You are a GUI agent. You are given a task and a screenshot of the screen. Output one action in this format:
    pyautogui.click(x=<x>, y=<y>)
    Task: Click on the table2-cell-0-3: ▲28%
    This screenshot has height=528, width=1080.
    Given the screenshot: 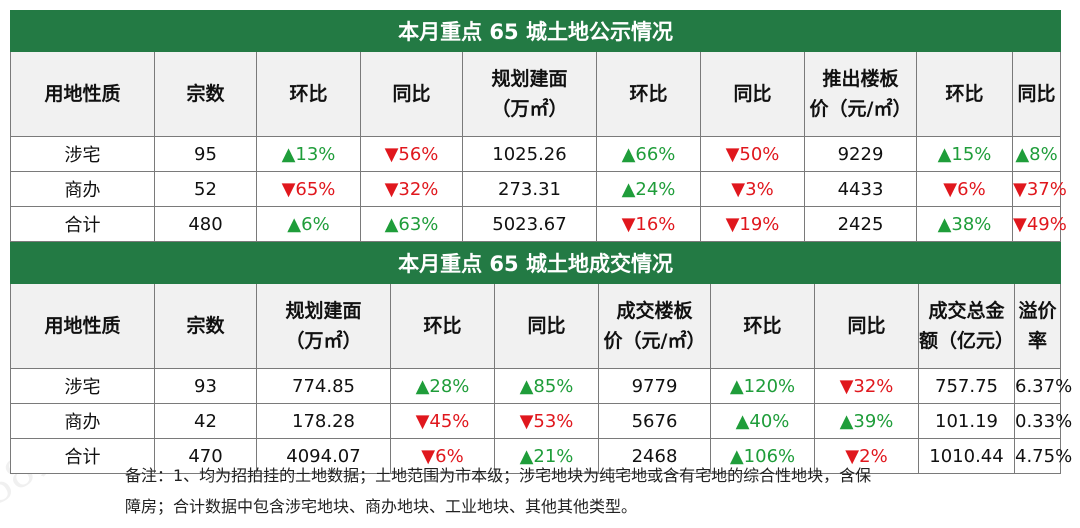 What is the action you would take?
    pyautogui.click(x=442, y=386)
    